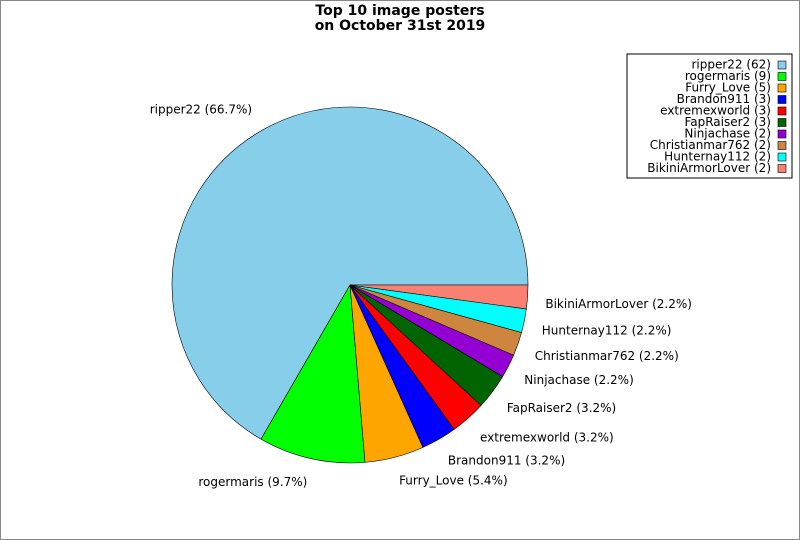 This screenshot has width=800, height=540. I want to click on legend-box, so click(709, 116).